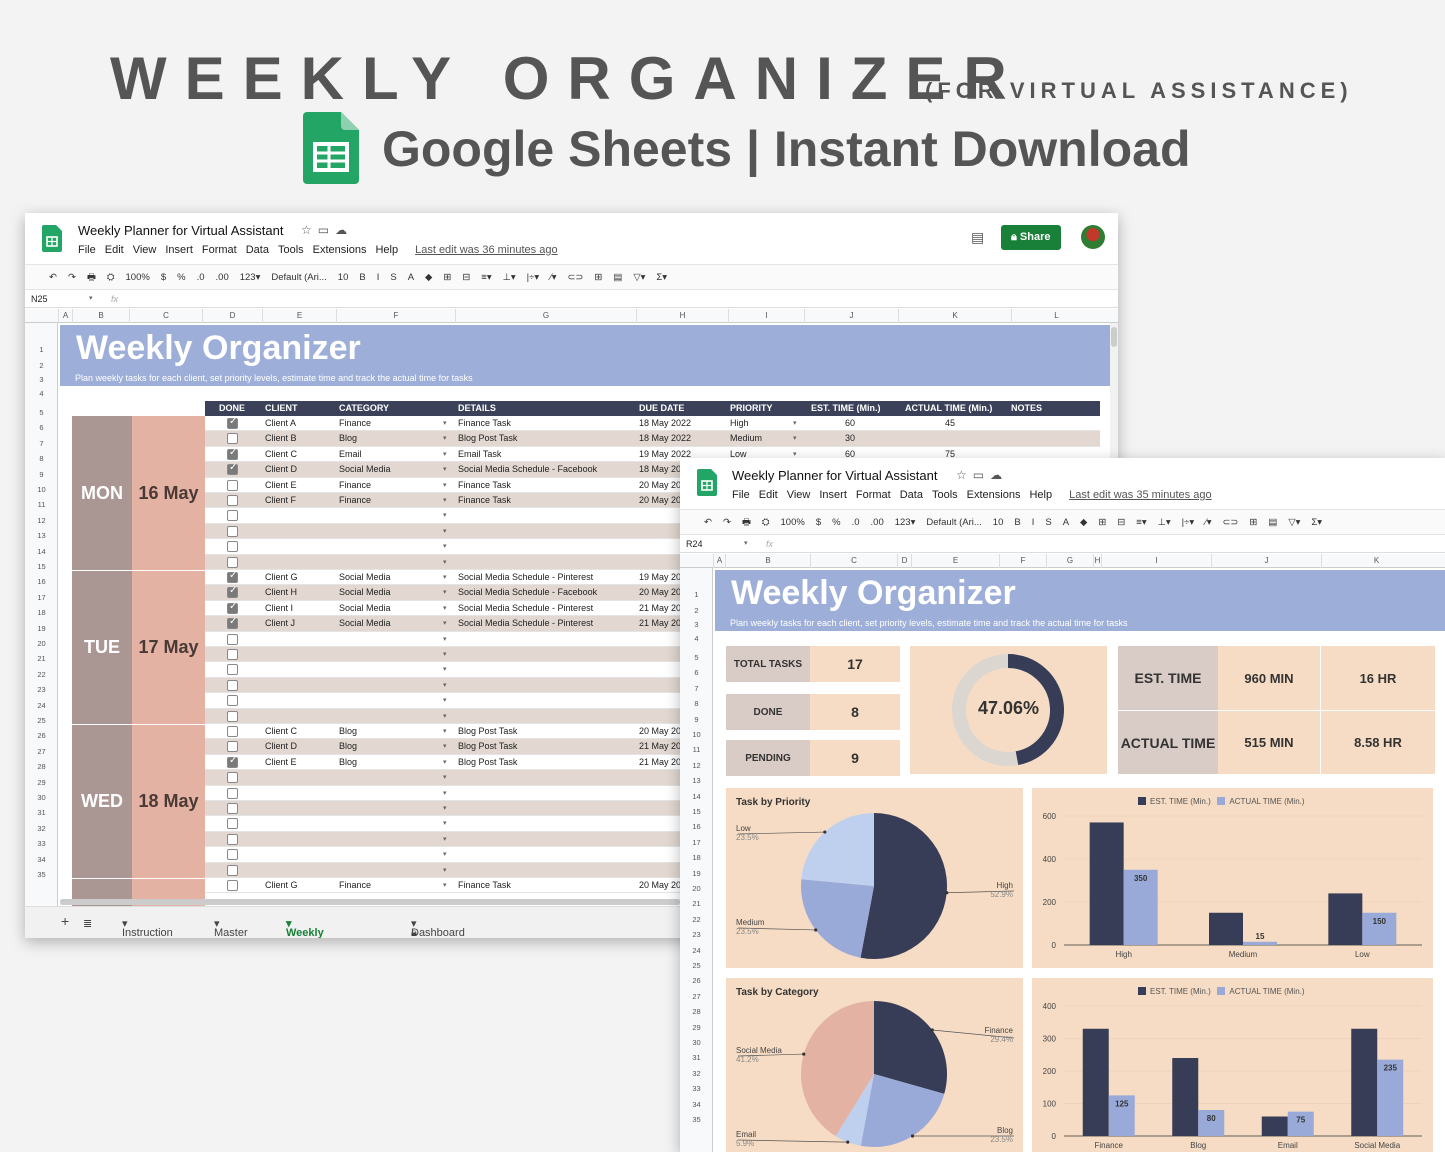  I want to click on row-number: 18, so click(696, 858).